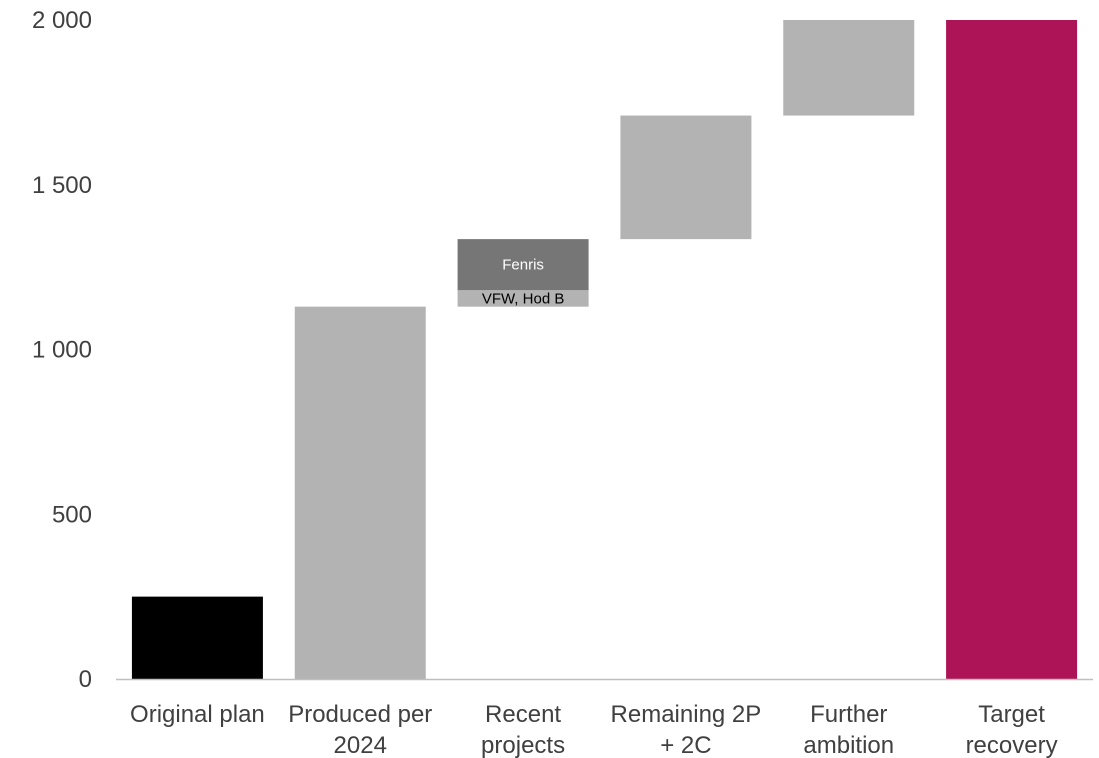 The image size is (1099, 758). I want to click on category-label: Original plan, so click(197, 714).